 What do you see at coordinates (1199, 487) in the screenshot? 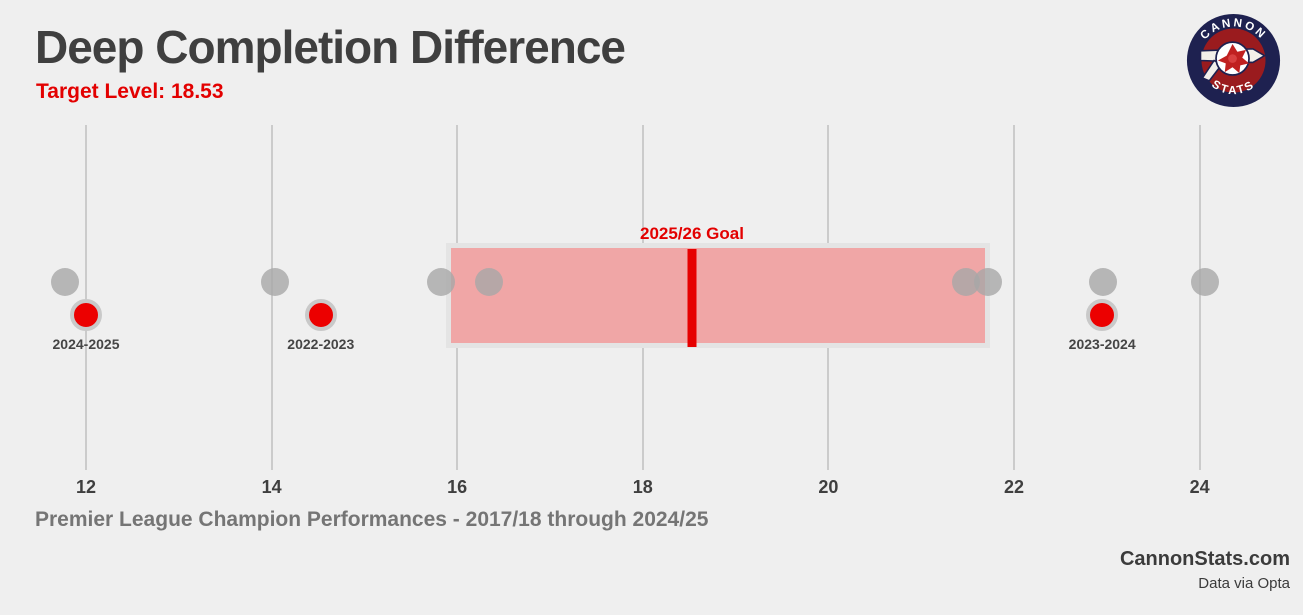
I see `x-tick-label: 24` at bounding box center [1199, 487].